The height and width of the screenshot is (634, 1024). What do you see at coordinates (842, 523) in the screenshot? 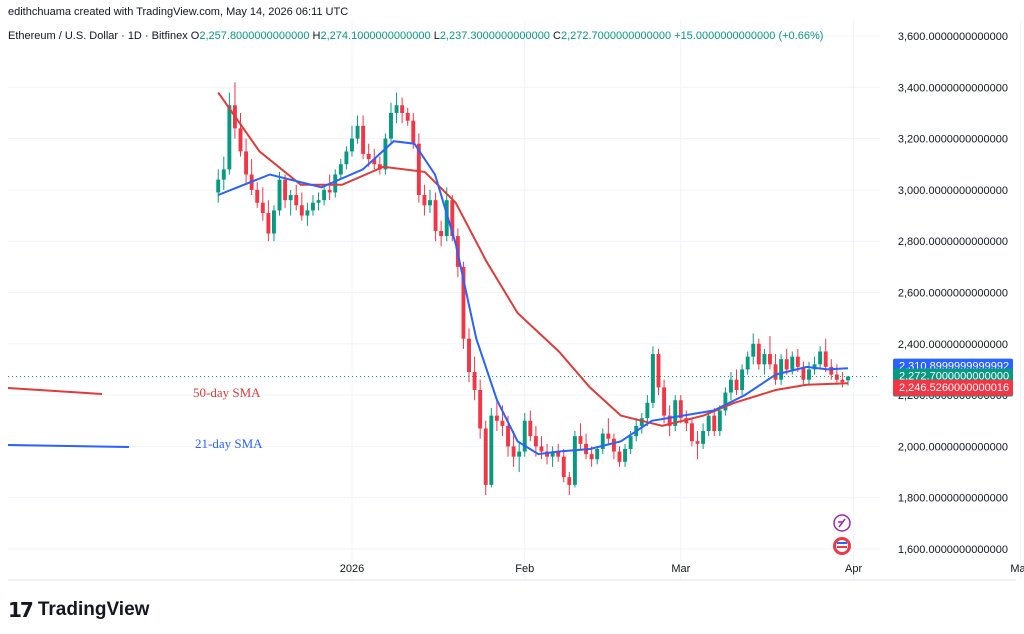
I see `alert-icon` at bounding box center [842, 523].